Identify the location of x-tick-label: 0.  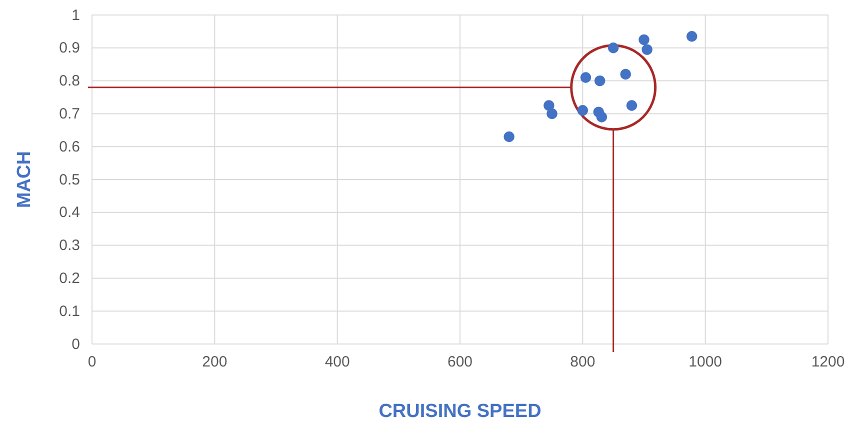
(92, 362).